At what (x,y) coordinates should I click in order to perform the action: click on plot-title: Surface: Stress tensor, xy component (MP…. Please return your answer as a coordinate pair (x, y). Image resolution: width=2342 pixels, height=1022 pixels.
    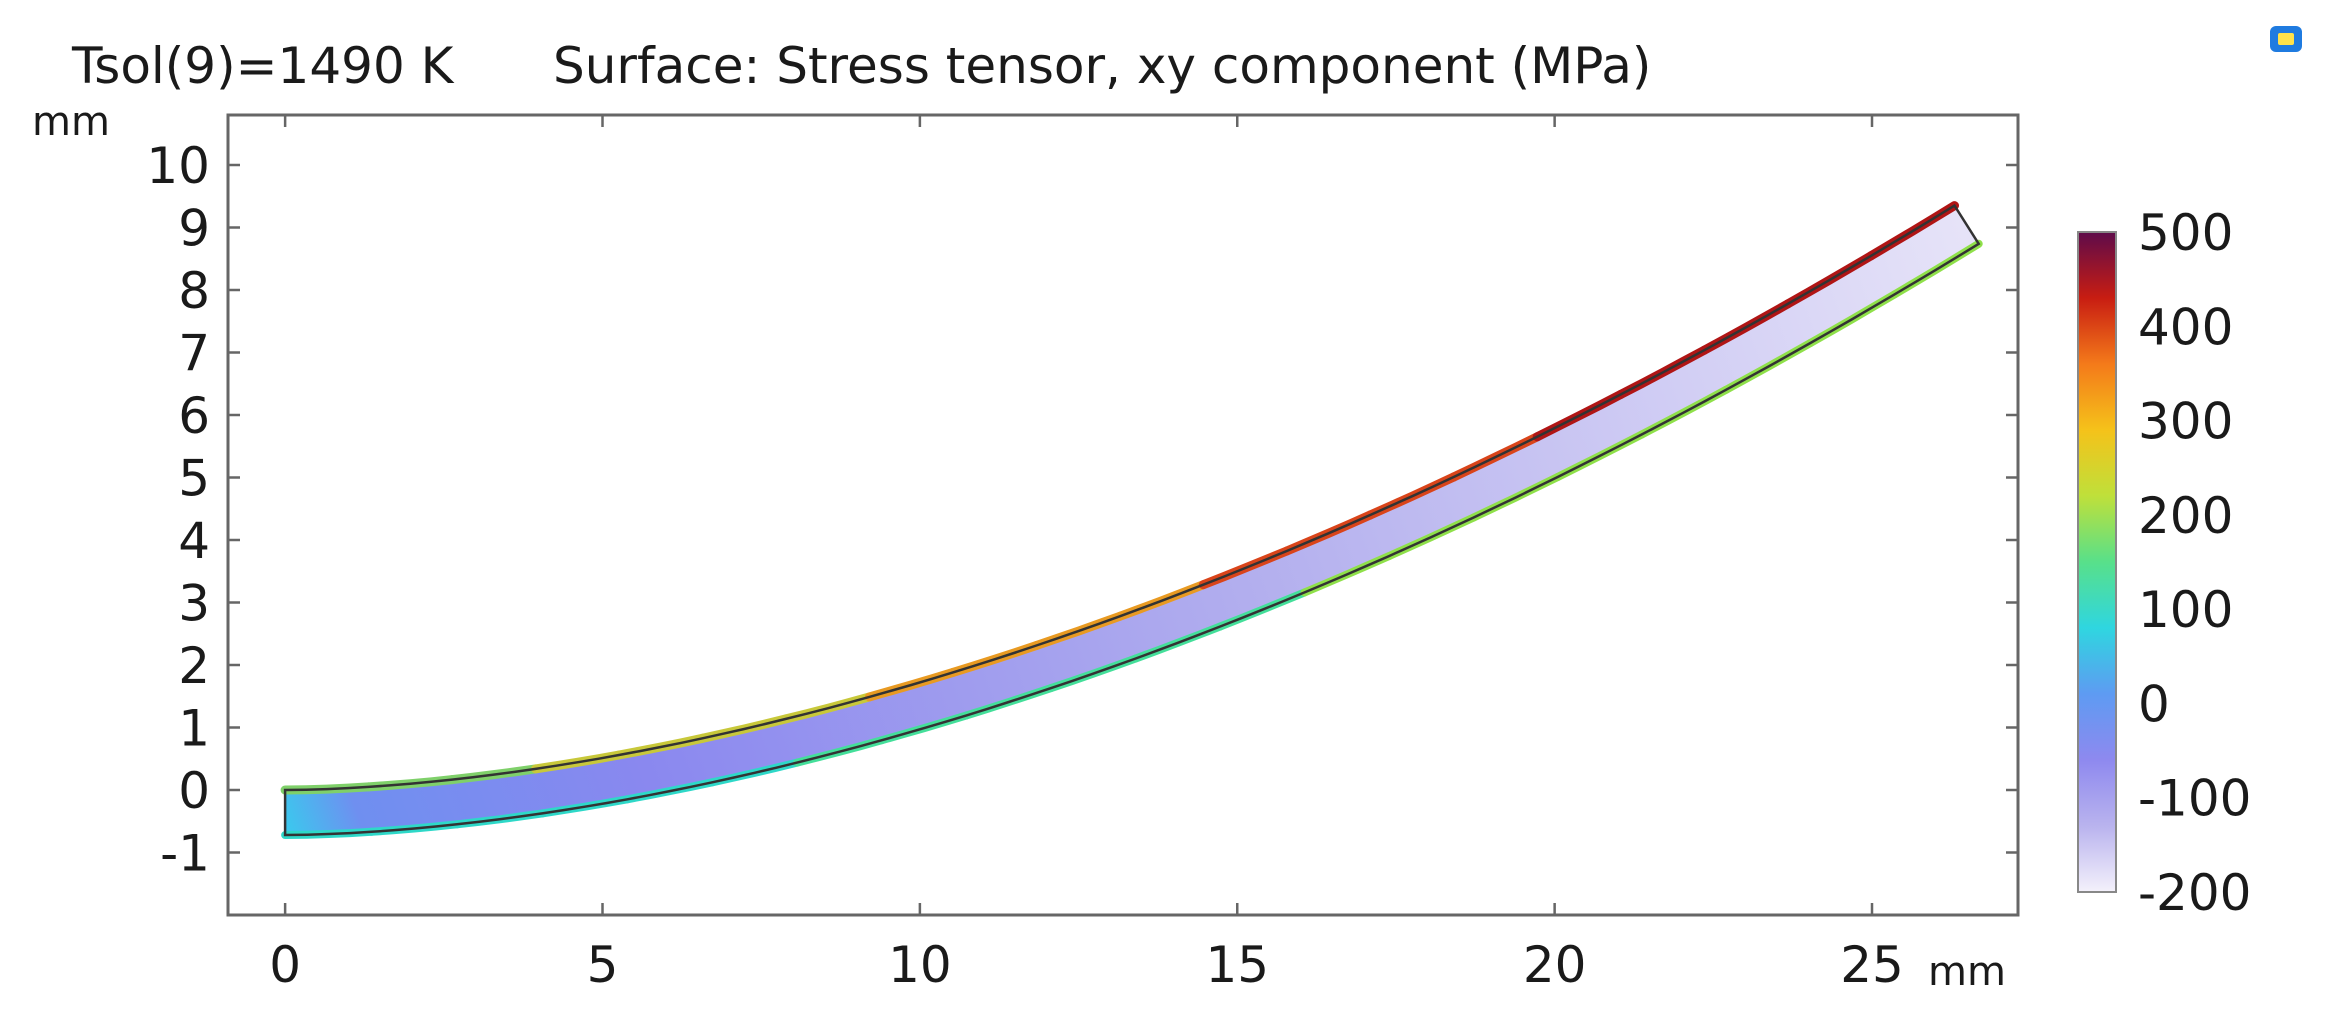
    Looking at the image, I should click on (1102, 66).